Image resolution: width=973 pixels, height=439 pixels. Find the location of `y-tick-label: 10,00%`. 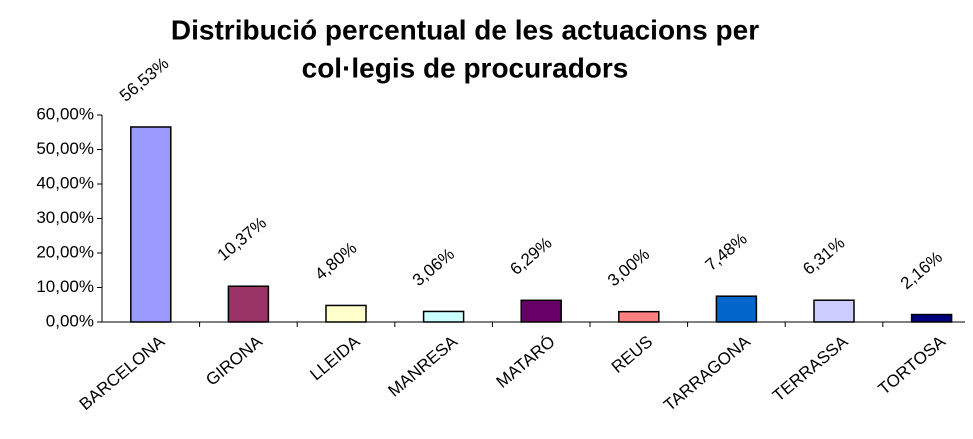

y-tick-label: 10,00% is located at coordinates (65, 286).